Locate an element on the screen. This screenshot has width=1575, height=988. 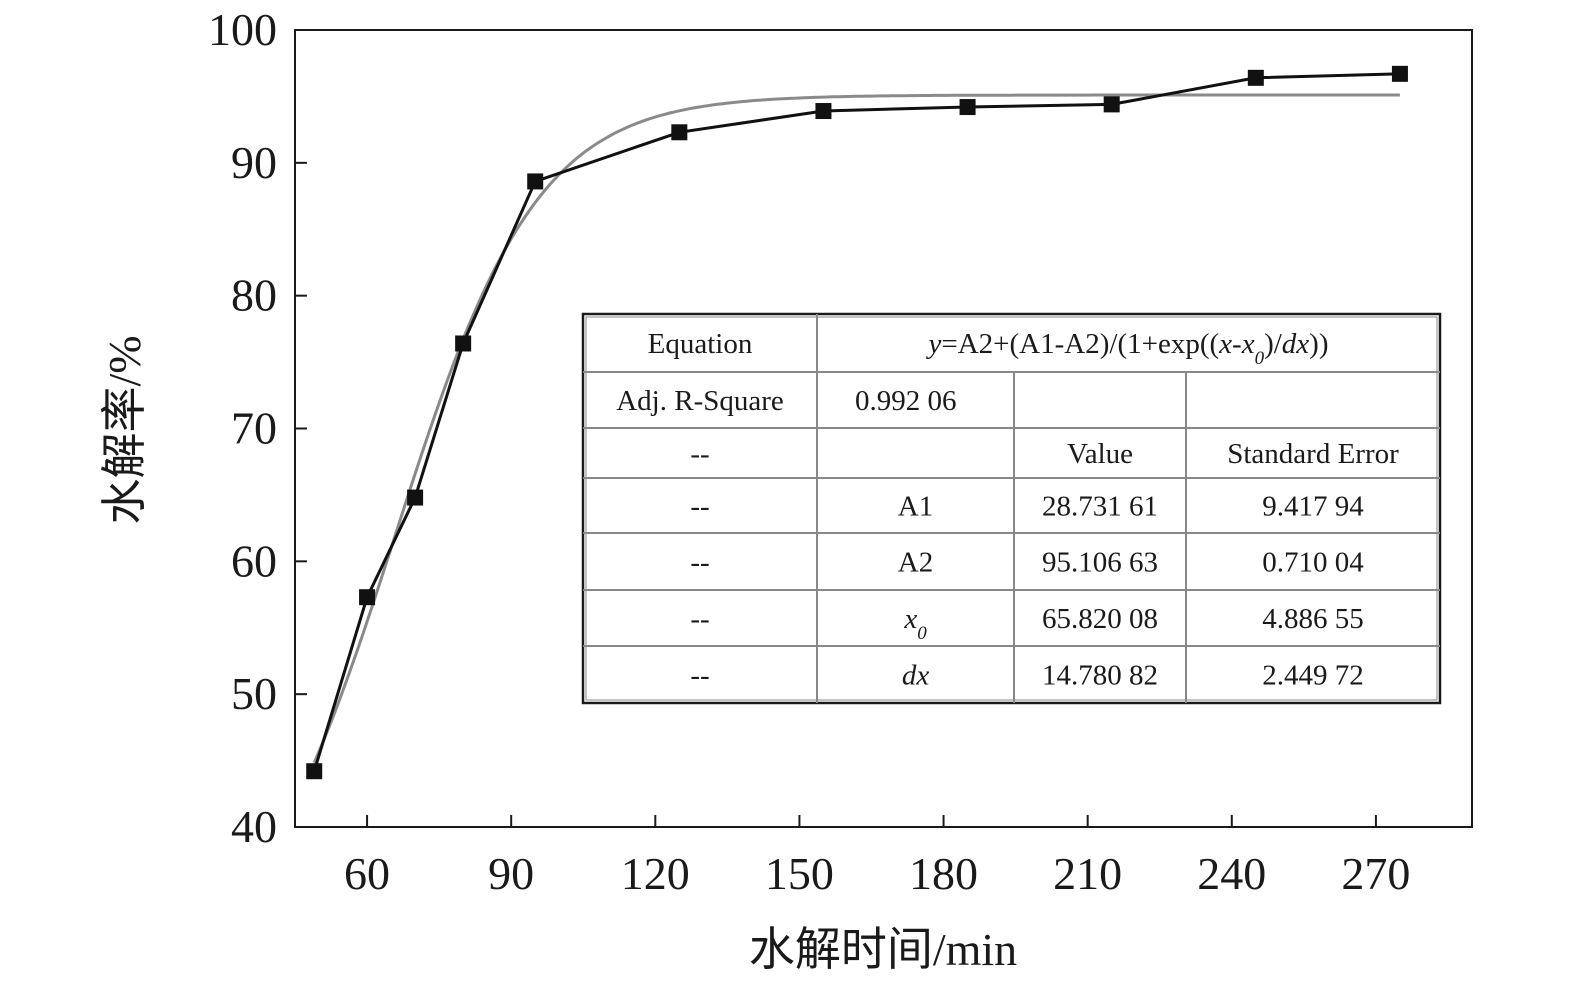
param-row-1-col0: -- is located at coordinates (699, 563).